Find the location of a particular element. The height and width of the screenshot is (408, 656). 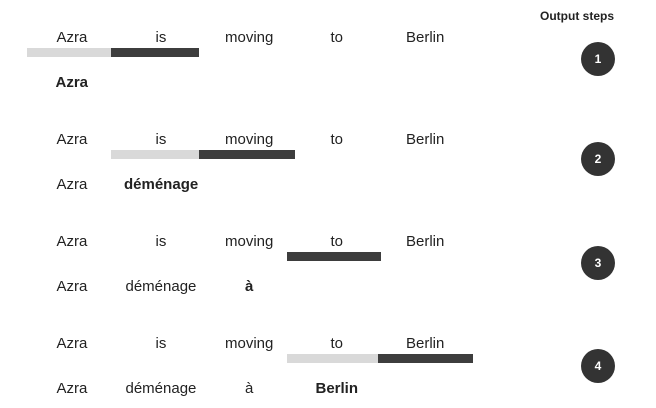

output-steps-title: Output steps is located at coordinates (577, 16).